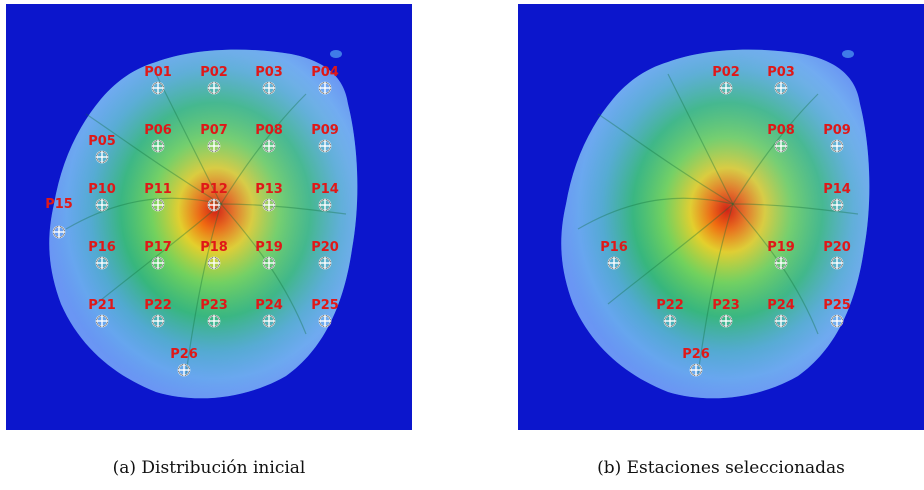 The height and width of the screenshot is (490, 924). I want to click on station-marker-p13-icon, so click(269, 205).